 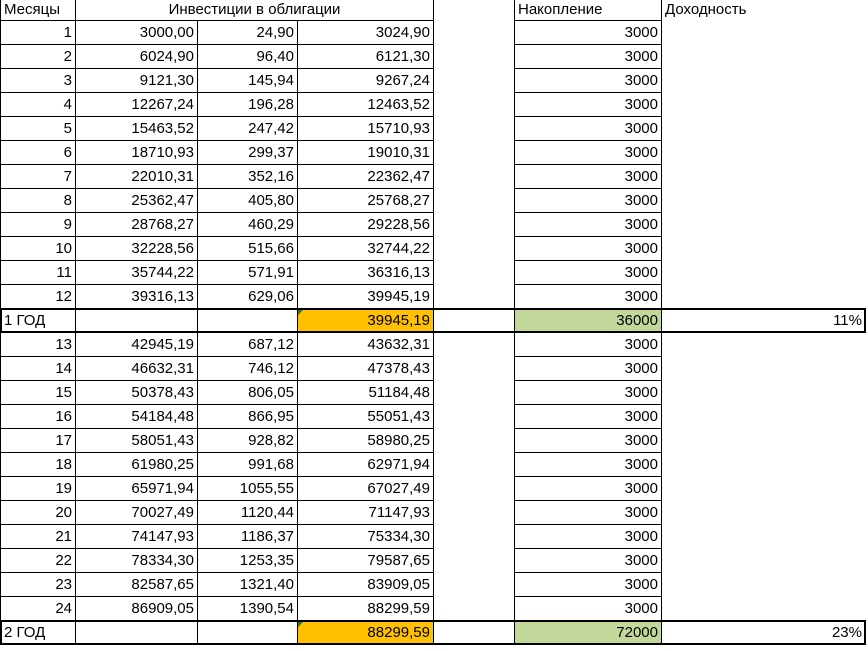 I want to click on investment-income-cell: 145,94, so click(x=248, y=81).